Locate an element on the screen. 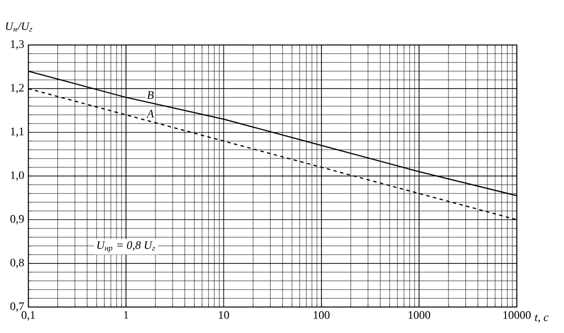  x-axis-title: t, c is located at coordinates (541, 318).